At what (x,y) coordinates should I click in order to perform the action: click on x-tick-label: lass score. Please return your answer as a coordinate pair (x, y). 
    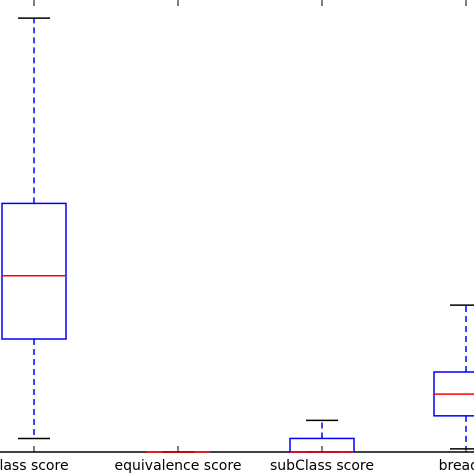
    Looking at the image, I should click on (34, 466).